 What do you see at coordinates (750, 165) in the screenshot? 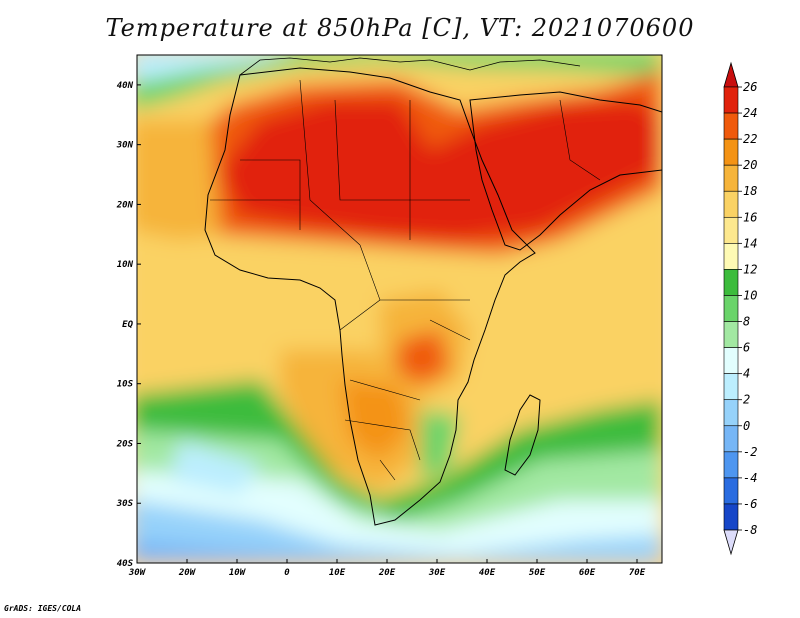
I see `colorbar-label: 20` at bounding box center [750, 165].